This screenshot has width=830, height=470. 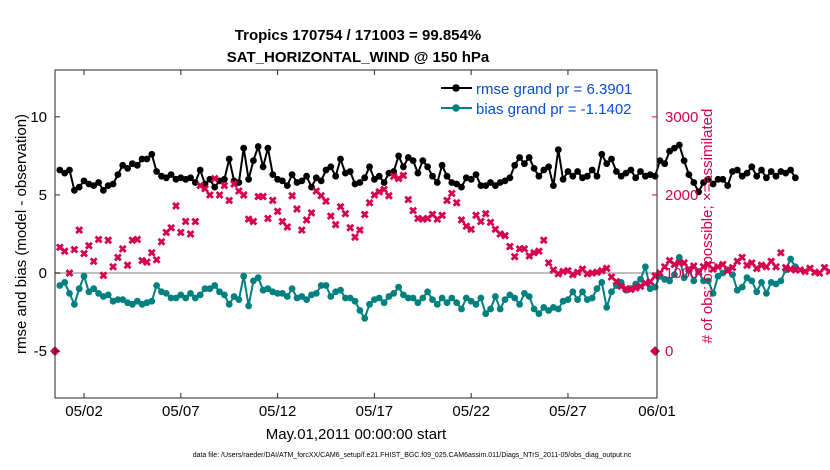 I want to click on chart-title-line1: Tropics 170754 / 171003 = 99.854%, so click(x=358, y=35).